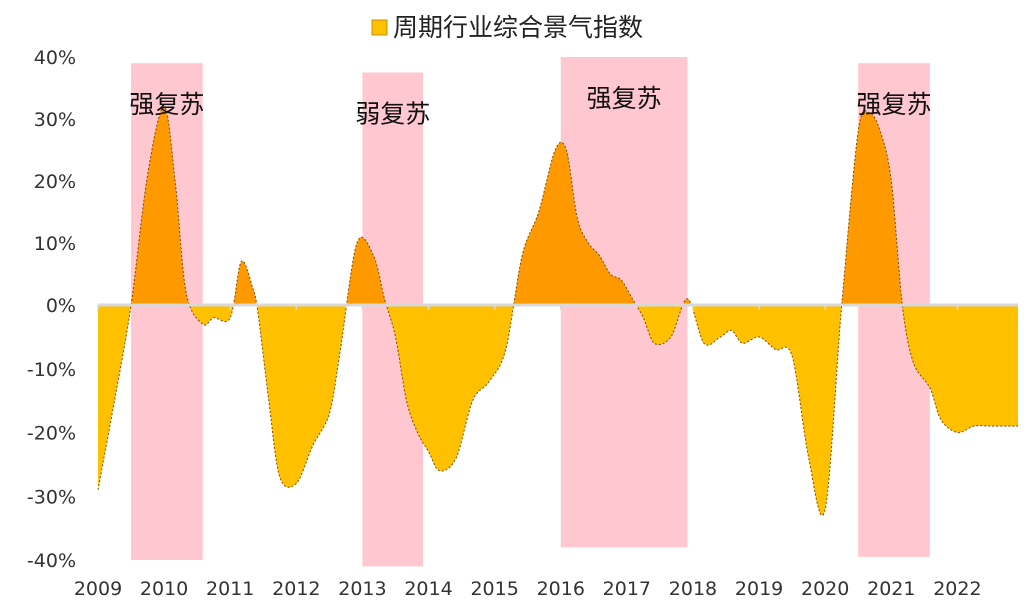 The height and width of the screenshot is (606, 1032). What do you see at coordinates (51, 434) in the screenshot?
I see `y-tick-label: -20%` at bounding box center [51, 434].